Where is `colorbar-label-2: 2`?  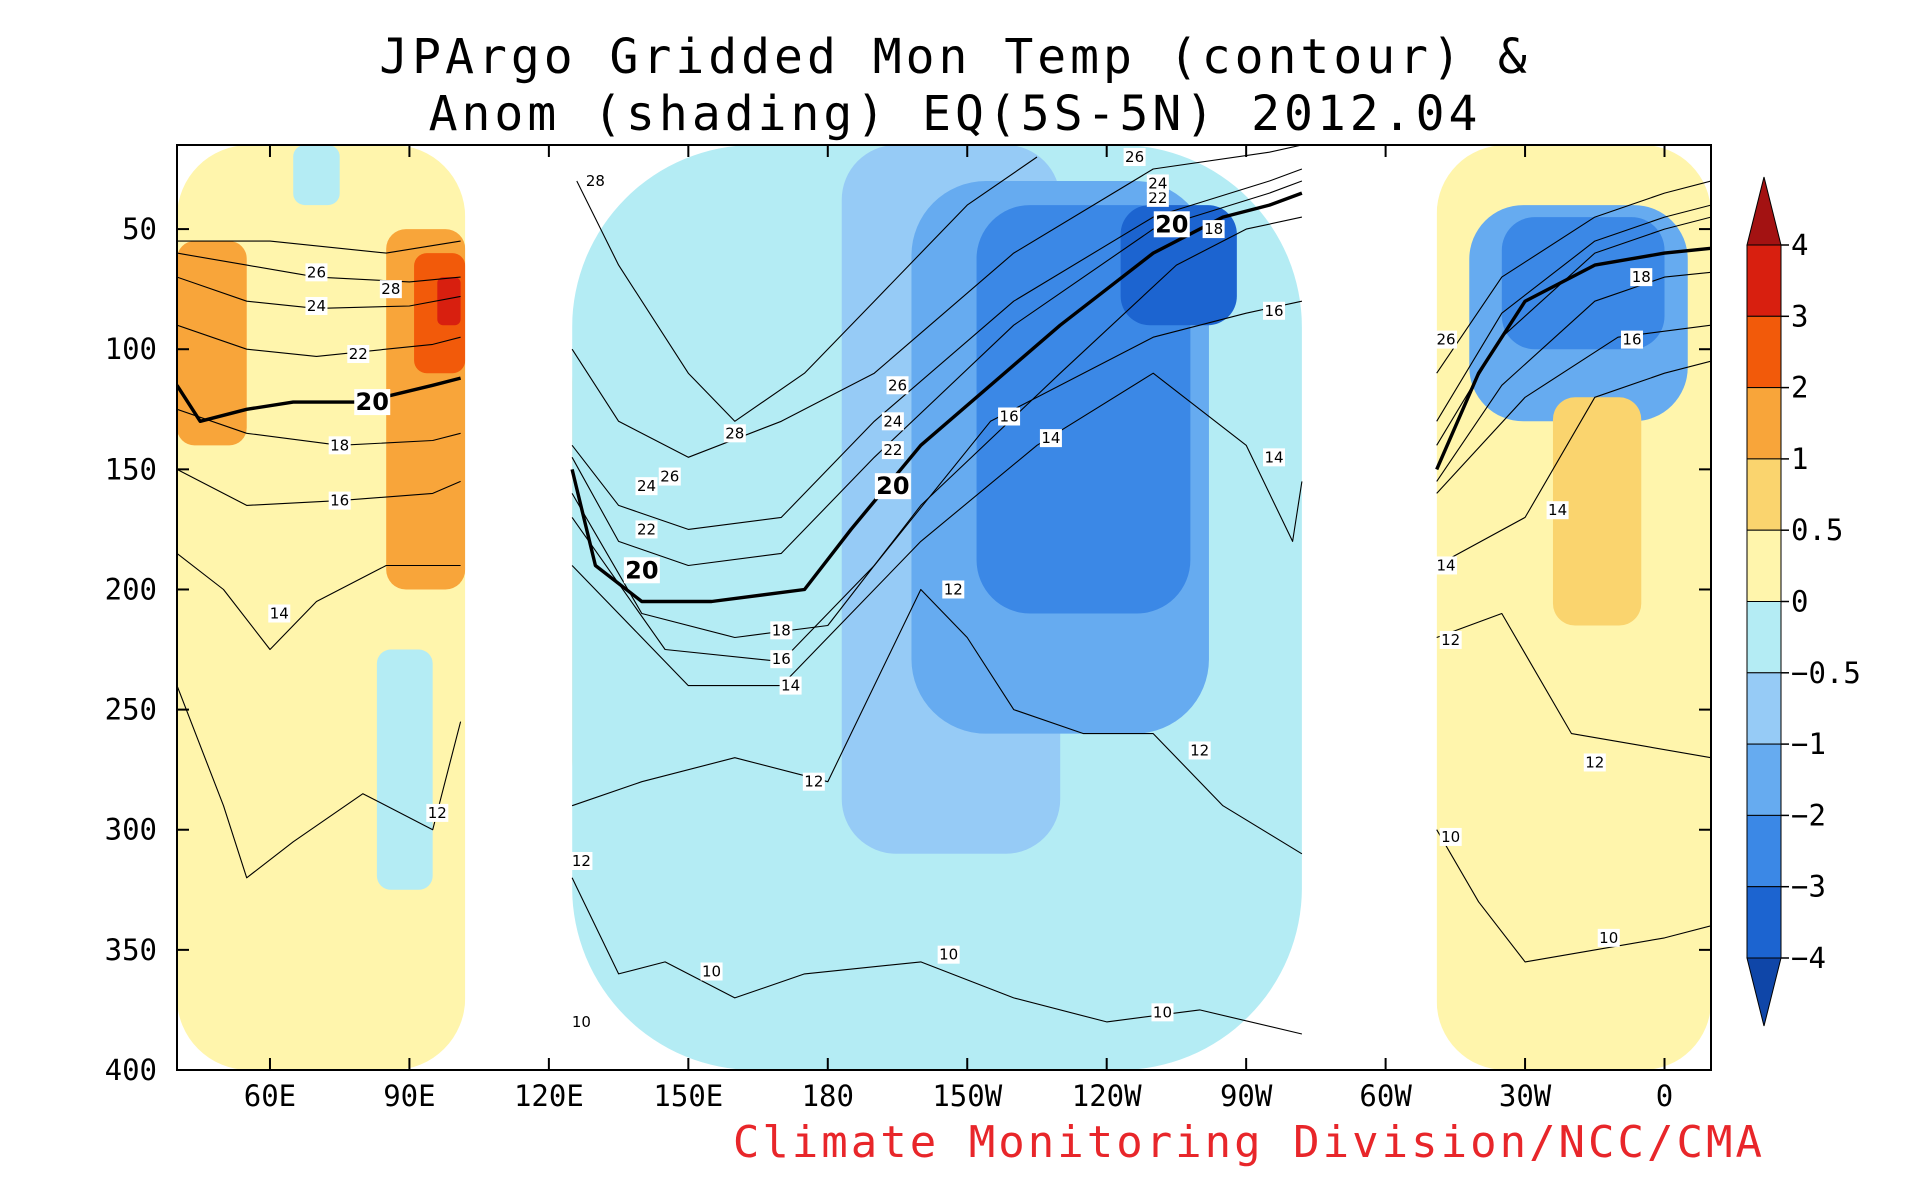
colorbar-label-2: 2 is located at coordinates (1799, 388).